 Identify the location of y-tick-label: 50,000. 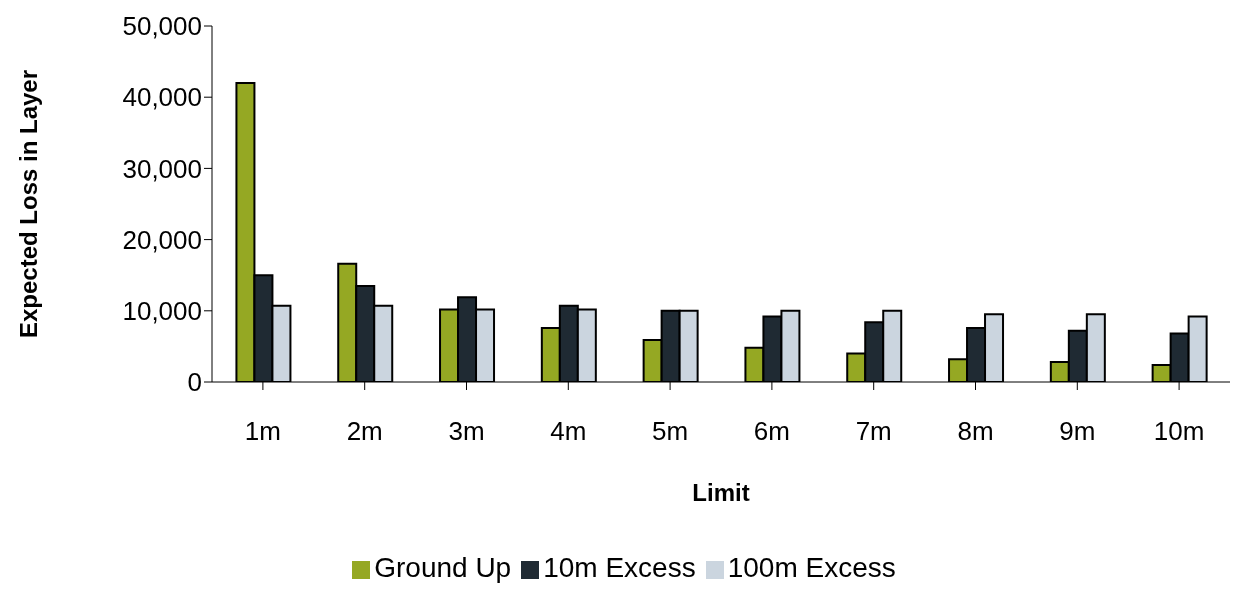
(162, 26).